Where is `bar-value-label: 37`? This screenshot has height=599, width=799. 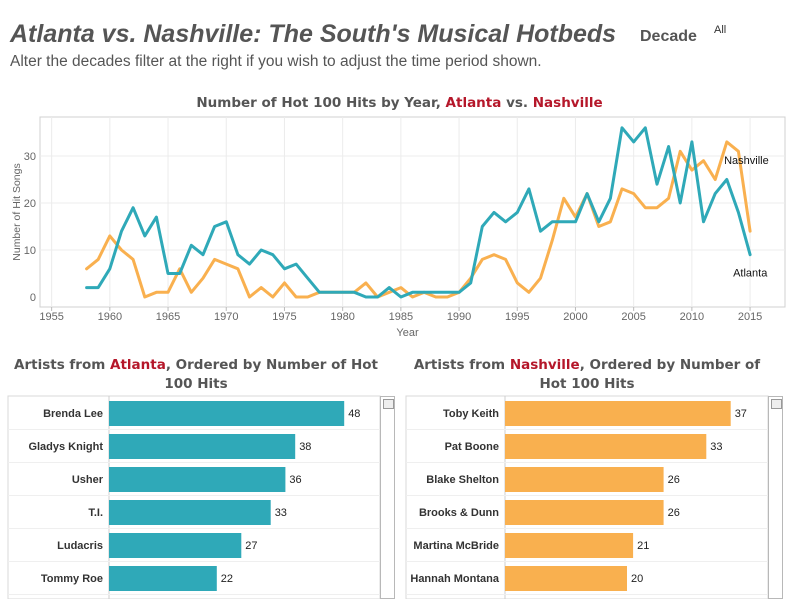
bar-value-label: 37 is located at coordinates (741, 414).